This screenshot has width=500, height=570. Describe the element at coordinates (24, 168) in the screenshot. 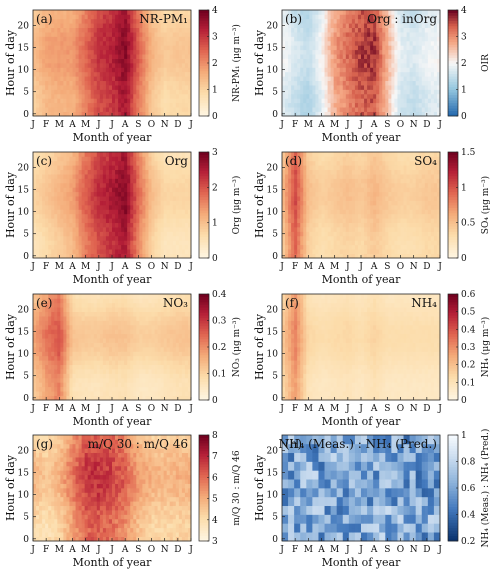

I see `y-tick-label: 20` at that location.